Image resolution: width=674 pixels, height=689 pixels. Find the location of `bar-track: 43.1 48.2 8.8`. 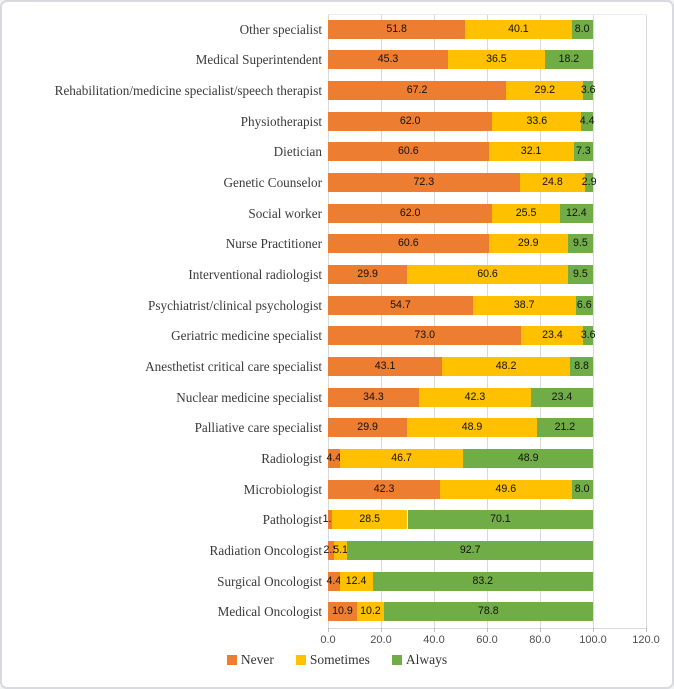

bar-track: 43.1 48.2 8.8 is located at coordinates (487, 367).